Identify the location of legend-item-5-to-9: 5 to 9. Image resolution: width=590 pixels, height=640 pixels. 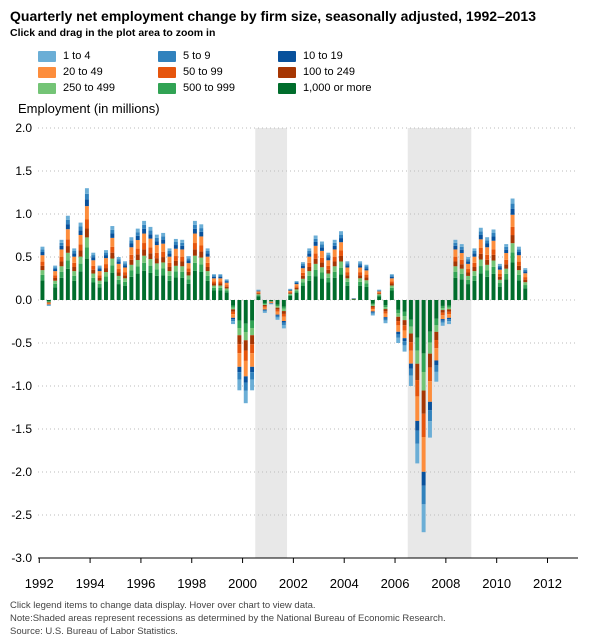
(184, 56).